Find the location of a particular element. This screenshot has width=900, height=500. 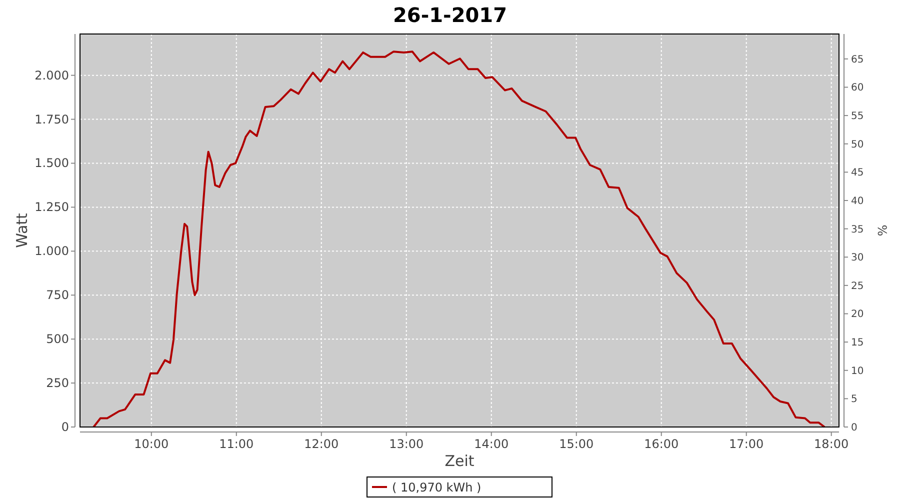

y2-tick-label: 50 is located at coordinates (857, 144).